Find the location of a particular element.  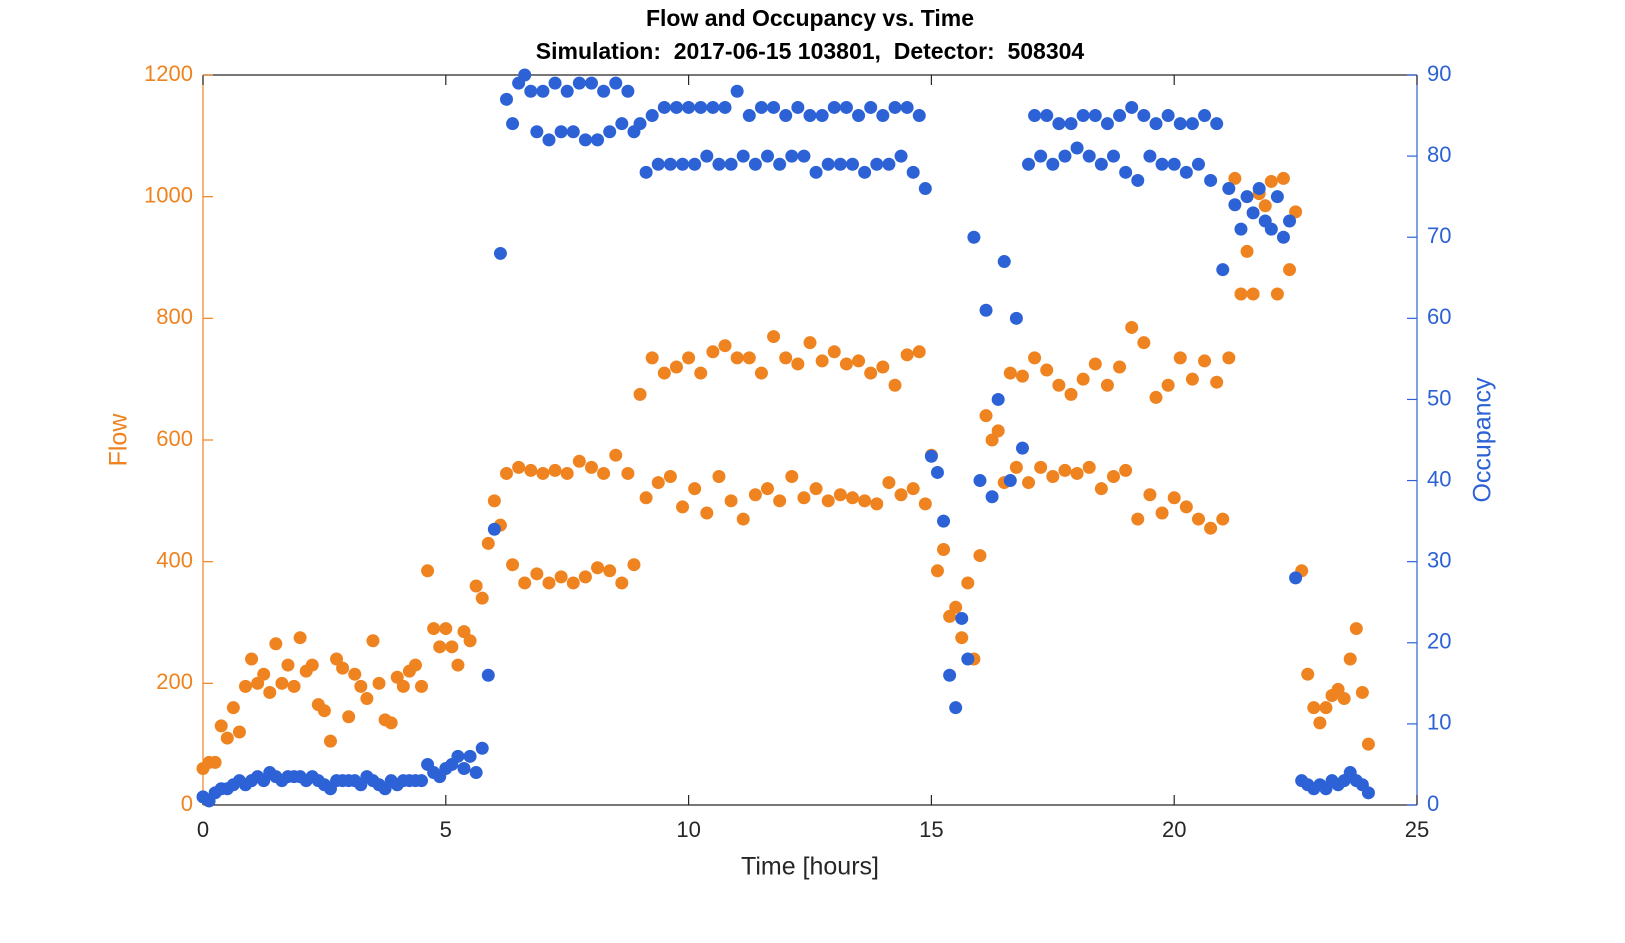

x-tick-label: 15 is located at coordinates (931, 829).